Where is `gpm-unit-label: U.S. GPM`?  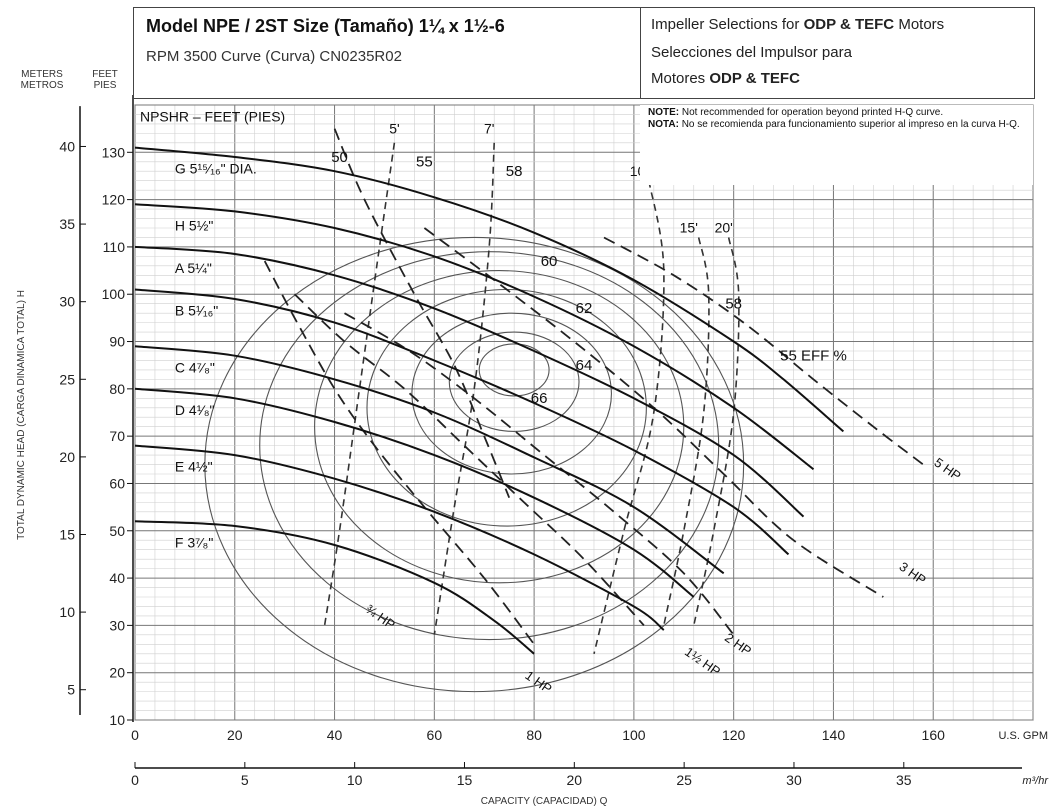
gpm-unit-label: U.S. GPM is located at coordinates (1023, 736).